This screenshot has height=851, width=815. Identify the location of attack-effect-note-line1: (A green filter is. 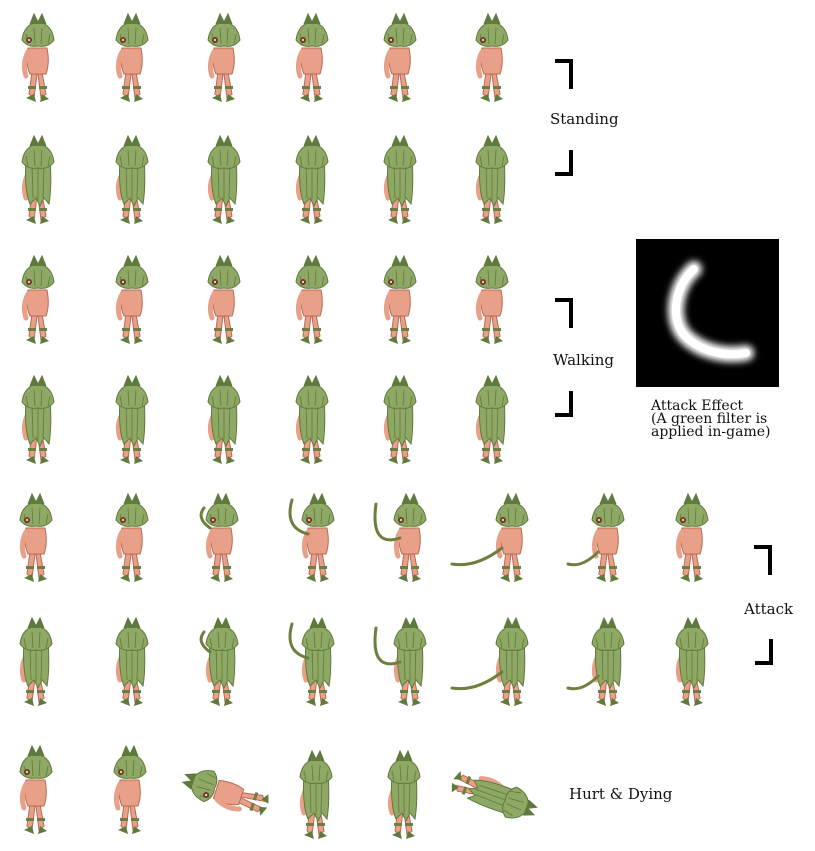
(709, 419).